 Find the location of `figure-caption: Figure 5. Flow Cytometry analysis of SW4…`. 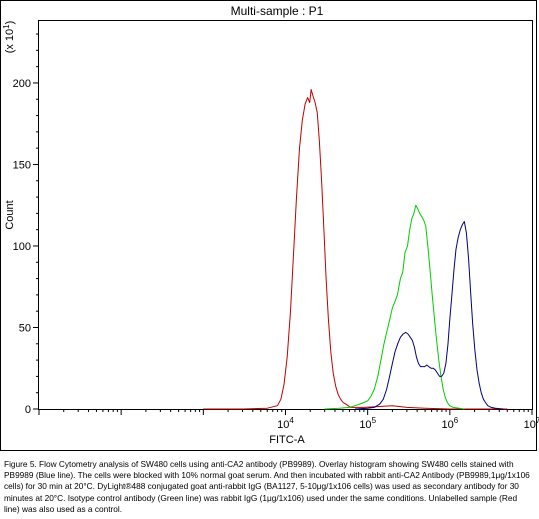

figure-caption: Figure 5. Flow Cytometry analysis of SW4… is located at coordinates (267, 486).